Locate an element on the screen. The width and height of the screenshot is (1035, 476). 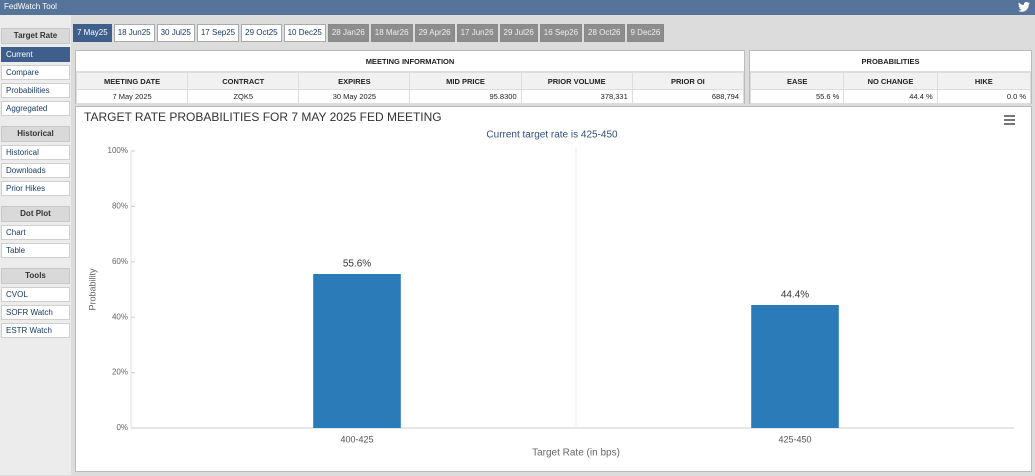
sidebar-item: Aggregated is located at coordinates (35, 108).